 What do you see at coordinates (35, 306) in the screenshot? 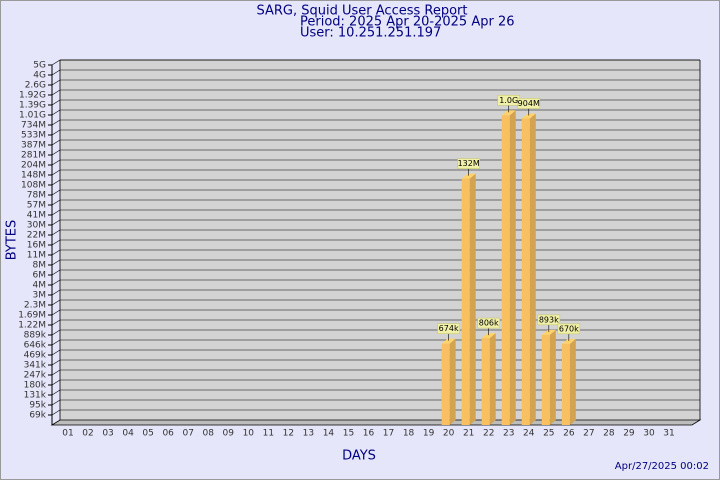
I see `y-tick-label: 2.3M` at bounding box center [35, 306].